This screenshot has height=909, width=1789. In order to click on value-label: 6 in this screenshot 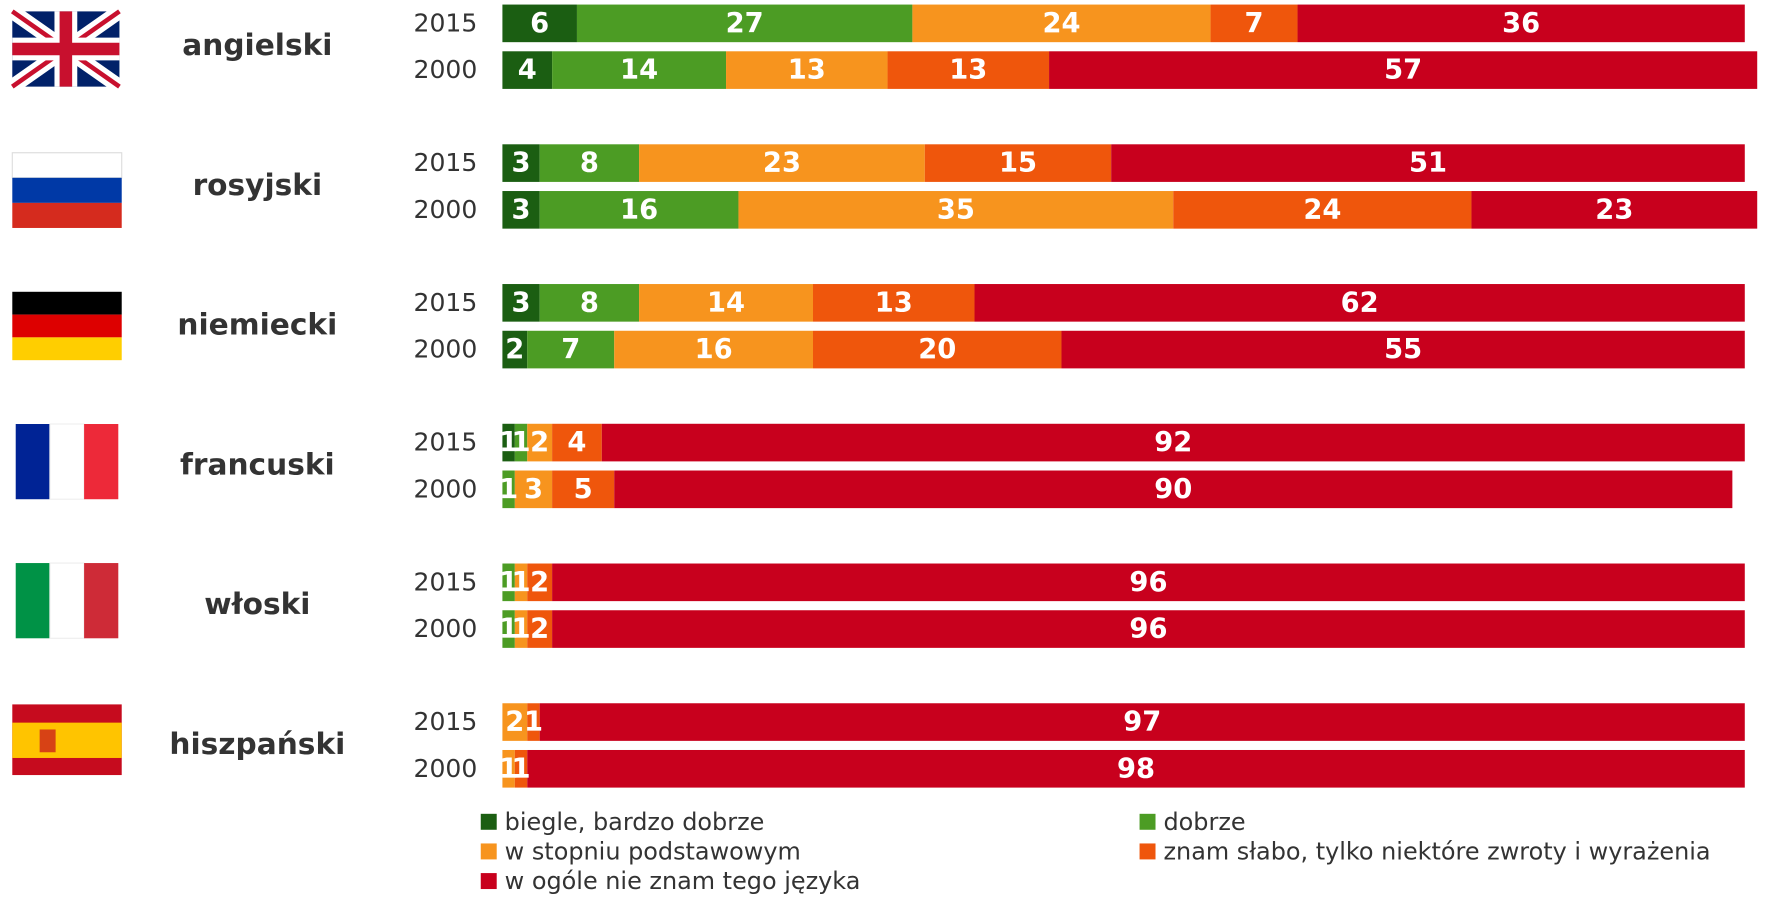, I will do `click(539, 23)`.